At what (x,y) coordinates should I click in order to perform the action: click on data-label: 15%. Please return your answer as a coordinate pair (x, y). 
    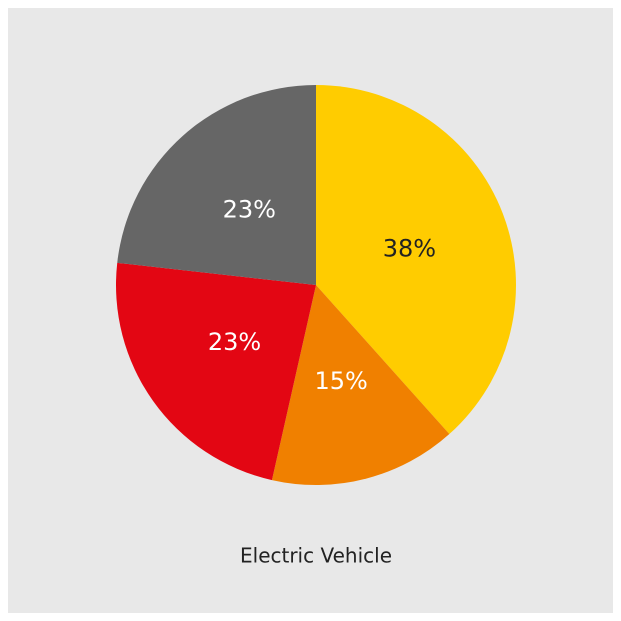
    Looking at the image, I should click on (340, 381).